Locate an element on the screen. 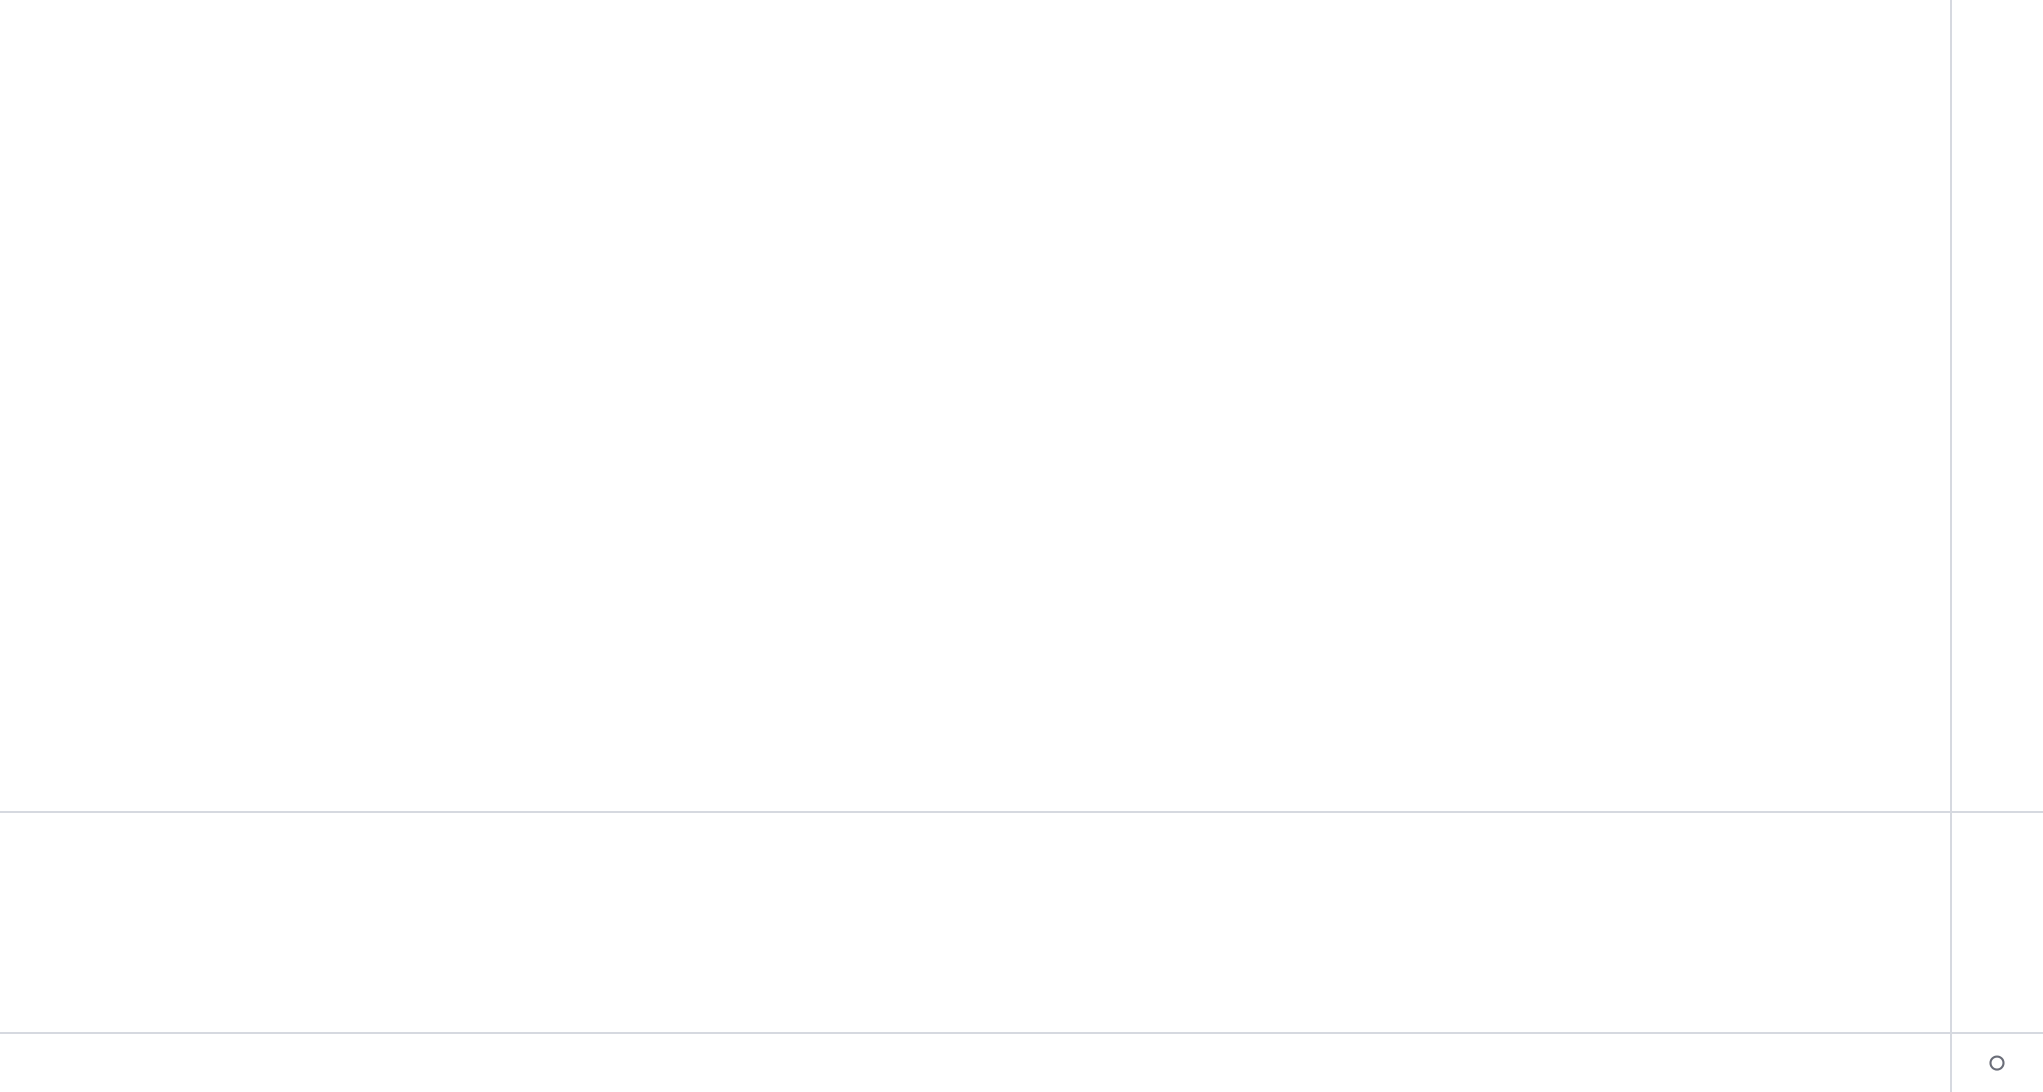  pane-divider-price-rsi is located at coordinates (1021, 812).